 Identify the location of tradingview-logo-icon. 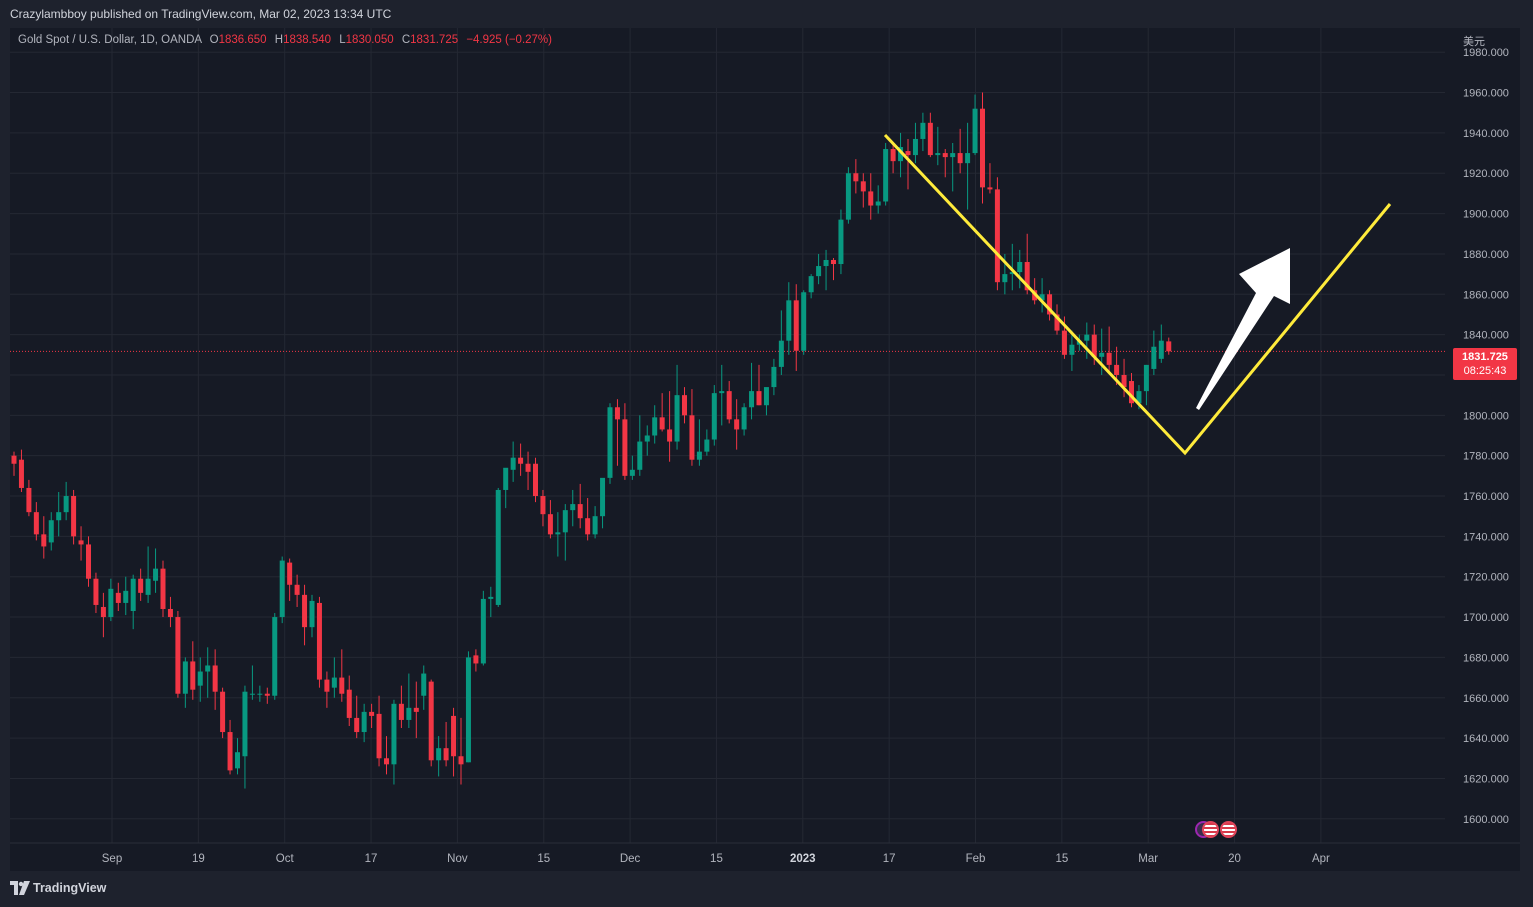
(20, 888).